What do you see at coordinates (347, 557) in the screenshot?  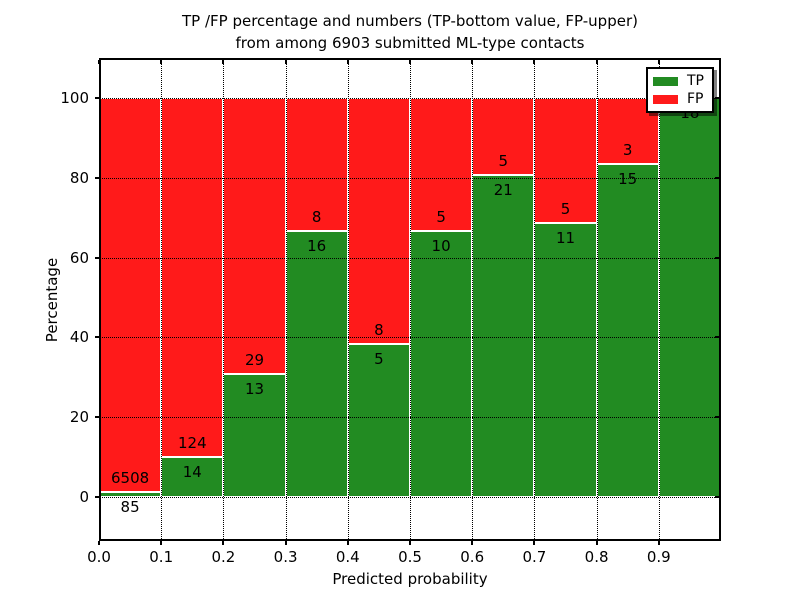 I see `x-tick-label: 0.4` at bounding box center [347, 557].